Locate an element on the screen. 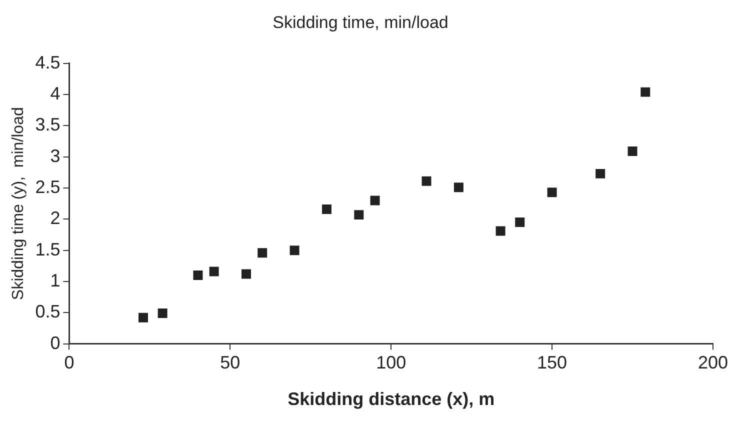  y-tick-label: 2.5 is located at coordinates (47, 186).